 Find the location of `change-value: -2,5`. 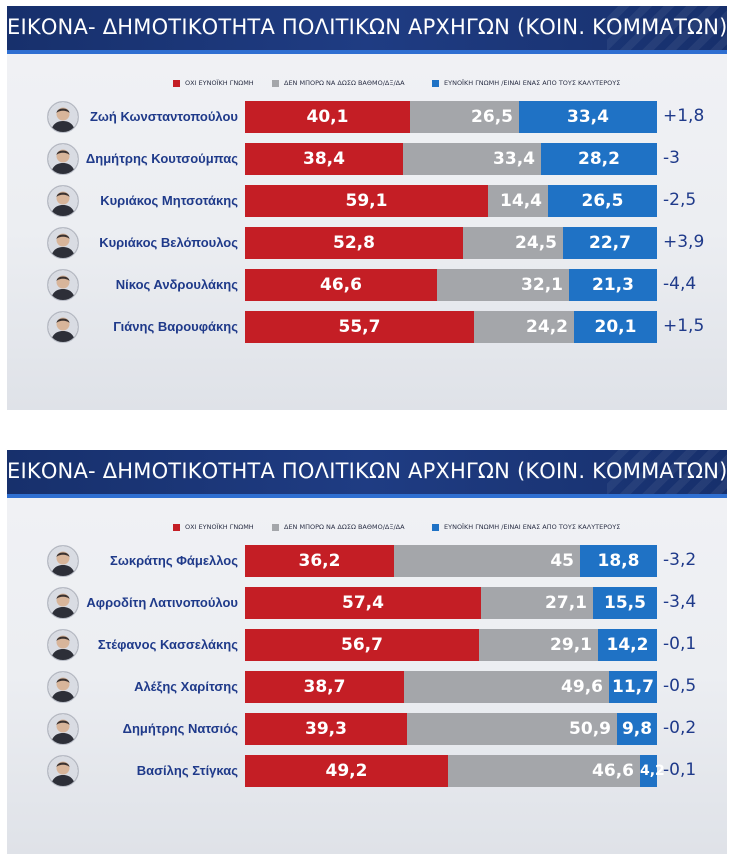

change-value: -2,5 is located at coordinates (680, 200).